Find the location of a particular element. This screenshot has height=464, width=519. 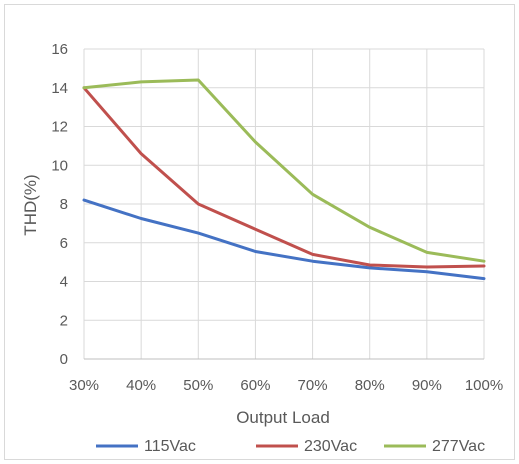

y-tick-label: 16 is located at coordinates (59, 49).